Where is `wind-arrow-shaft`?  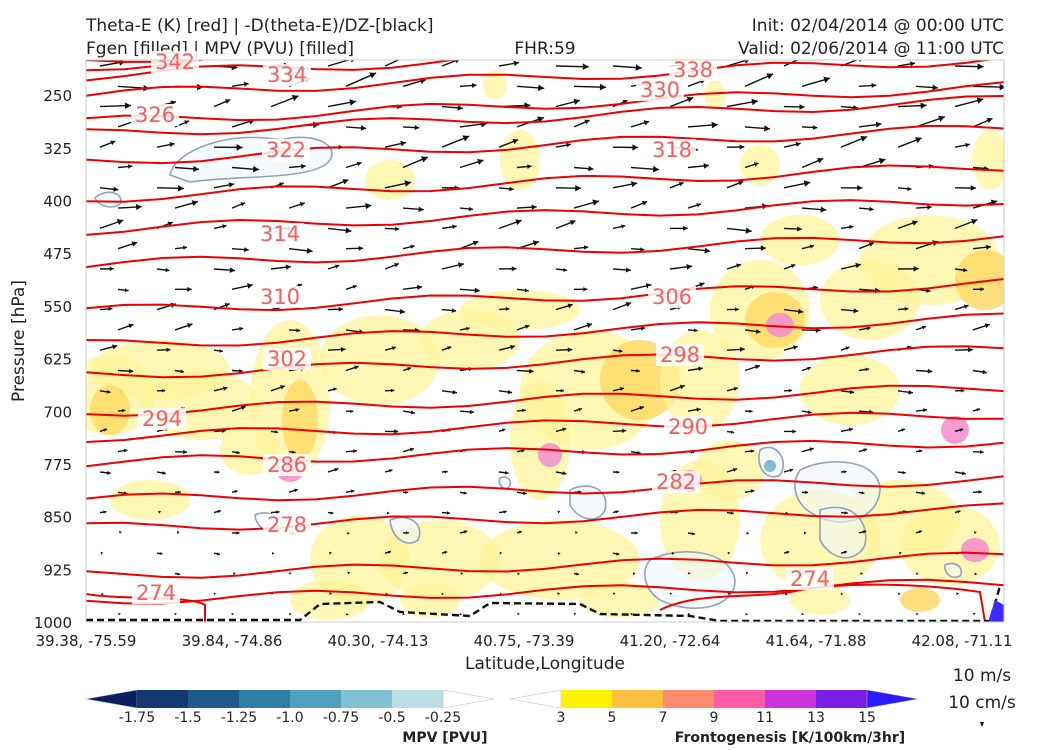 wind-arrow-shaft is located at coordinates (392, 63).